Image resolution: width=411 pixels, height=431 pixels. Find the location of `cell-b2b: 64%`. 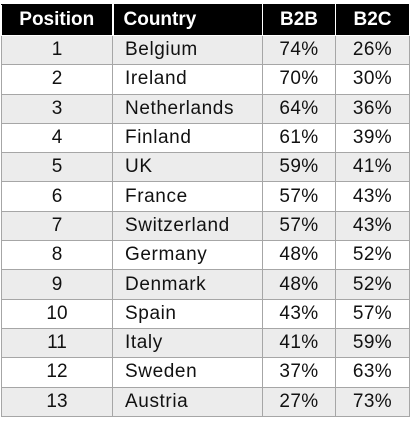

cell-b2b: 64% is located at coordinates (299, 108).